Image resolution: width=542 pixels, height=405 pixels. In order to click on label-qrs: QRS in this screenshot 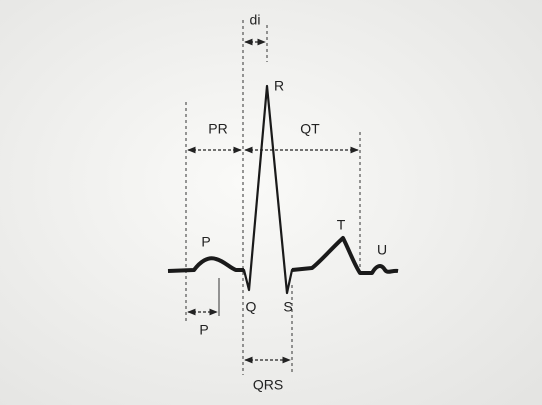, I will do `click(268, 385)`.